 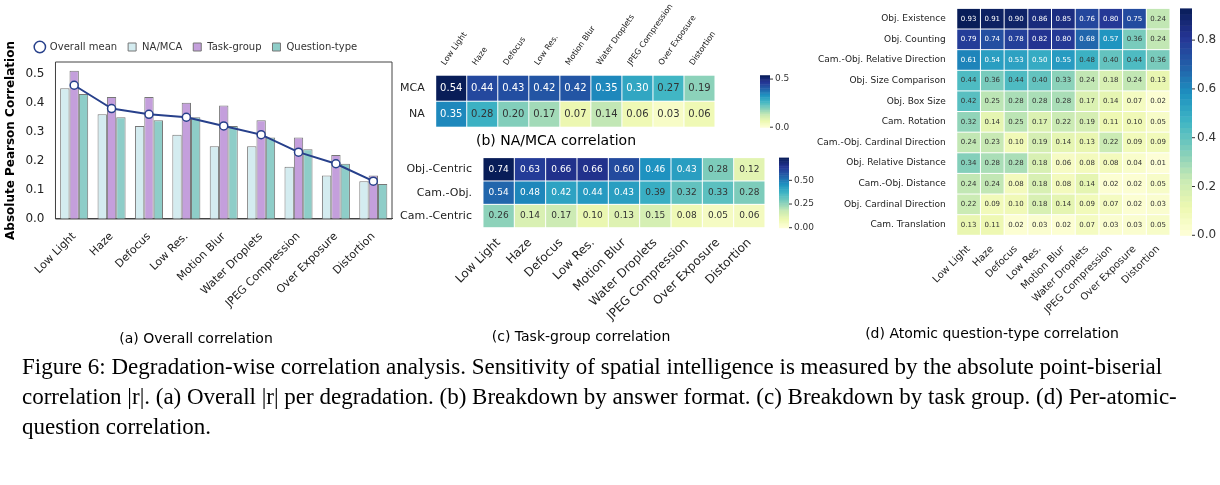 I want to click on y-tick-label: Obj.-Centric, so click(x=439, y=169).